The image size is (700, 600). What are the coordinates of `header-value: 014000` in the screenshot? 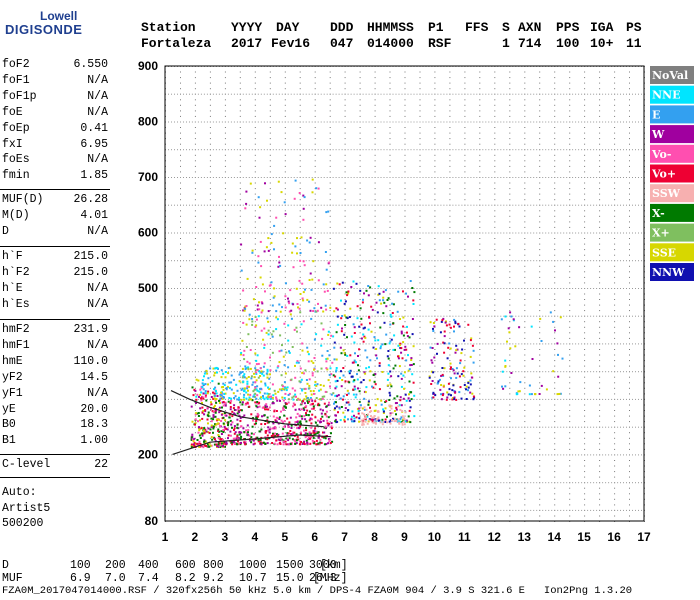 It's located at (390, 43).